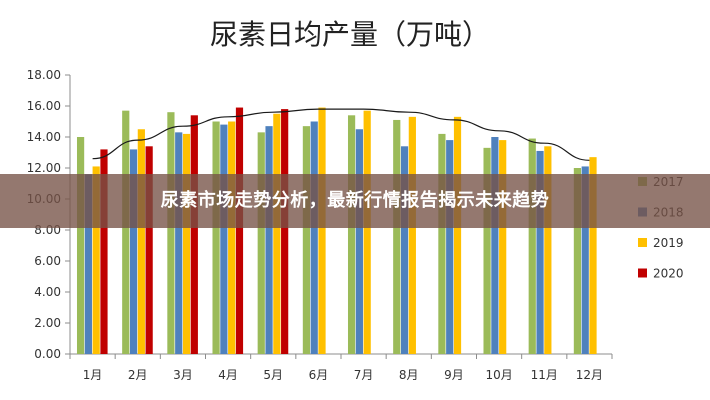 The image size is (710, 400). What do you see at coordinates (454, 375) in the screenshot?
I see `x-tick-label: 9月` at bounding box center [454, 375].